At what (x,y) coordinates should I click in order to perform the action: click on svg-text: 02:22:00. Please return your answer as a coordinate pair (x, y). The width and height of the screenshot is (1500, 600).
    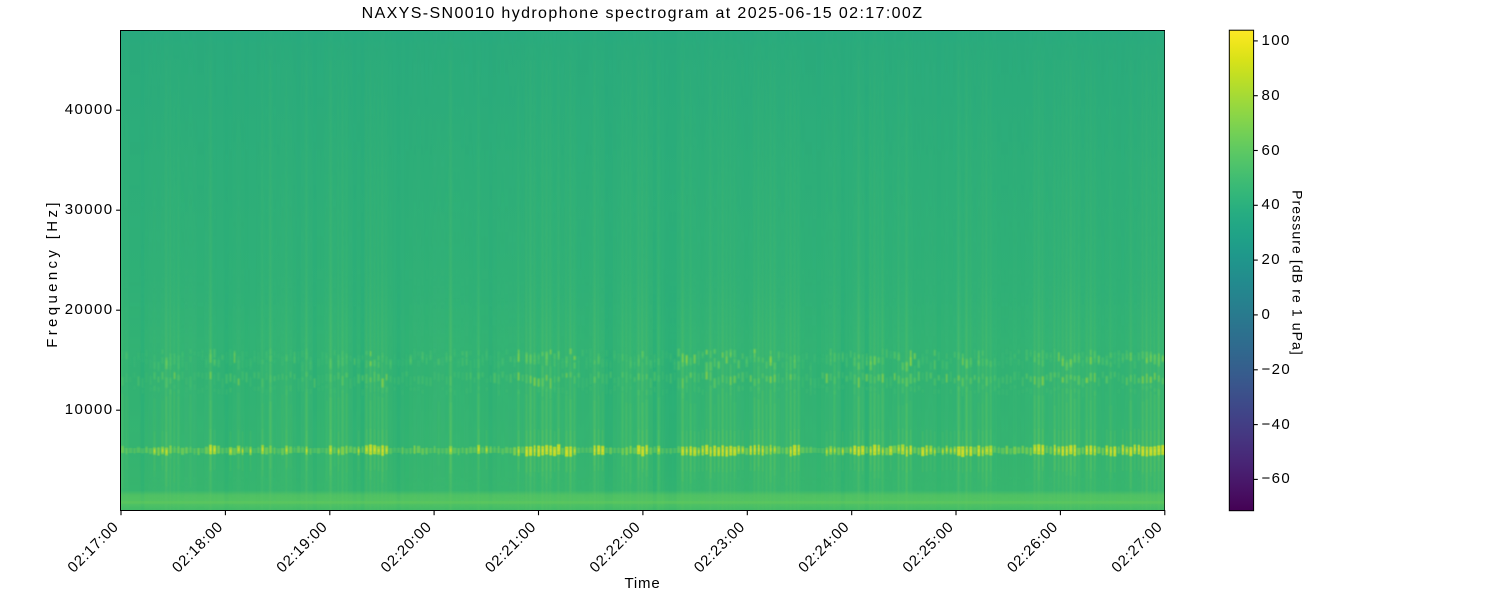
    Looking at the image, I should click on (615, 547).